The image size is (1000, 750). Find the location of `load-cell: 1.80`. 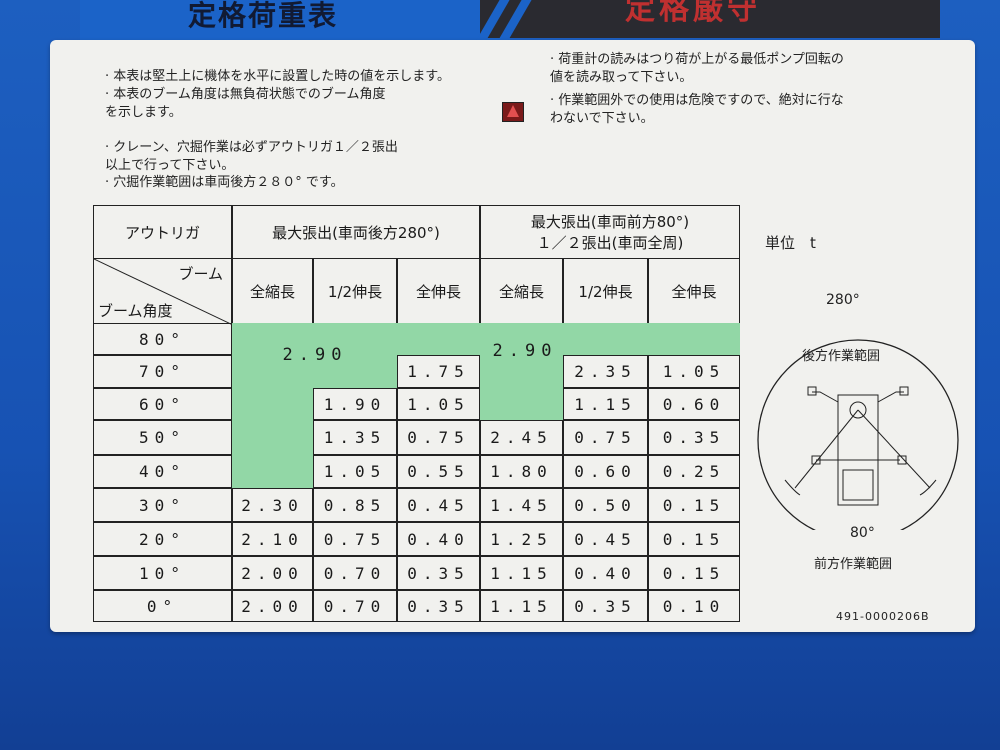

load-cell: 1.80 is located at coordinates (521, 471).